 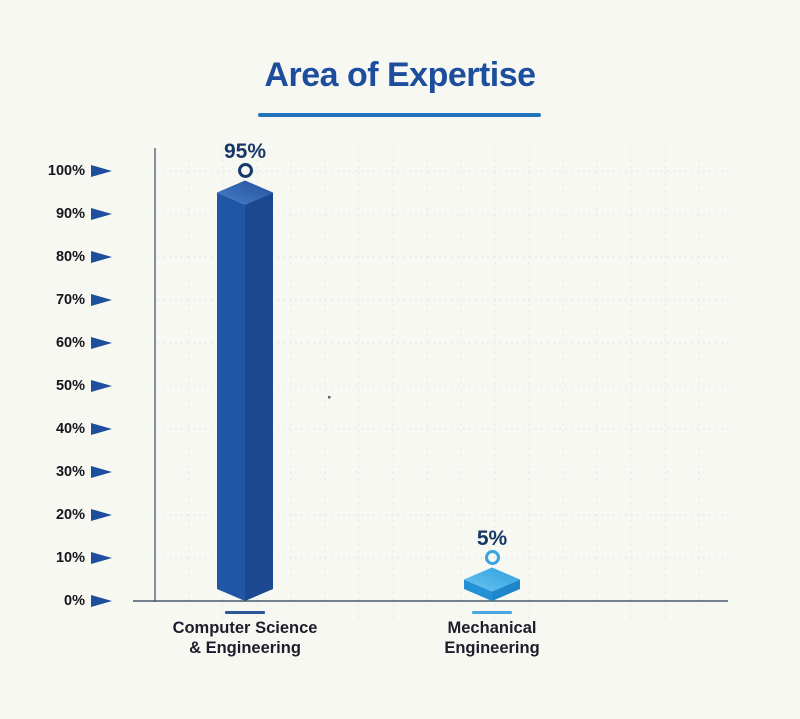 What do you see at coordinates (245, 151) in the screenshot?
I see `value-label: 95%` at bounding box center [245, 151].